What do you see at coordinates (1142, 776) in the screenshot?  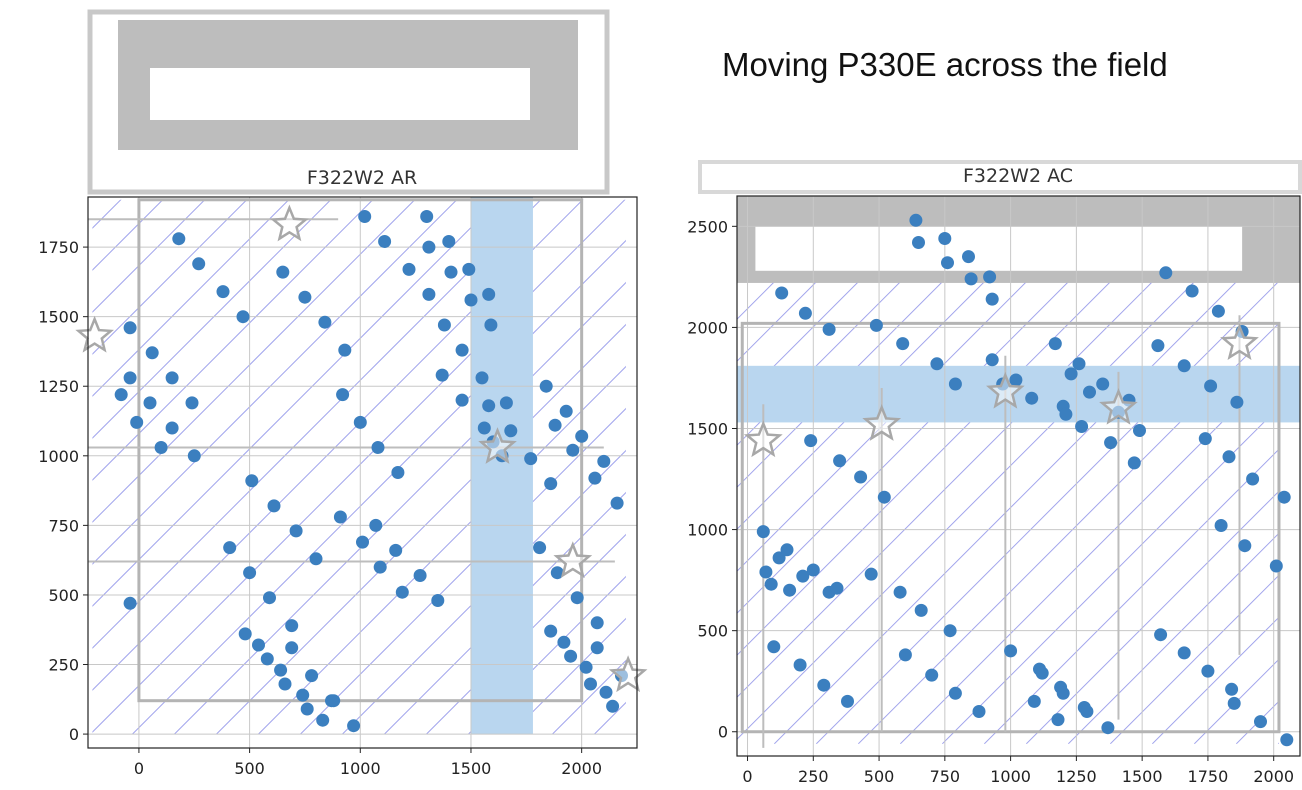 I see `x-tick-label: 1500` at bounding box center [1142, 776].